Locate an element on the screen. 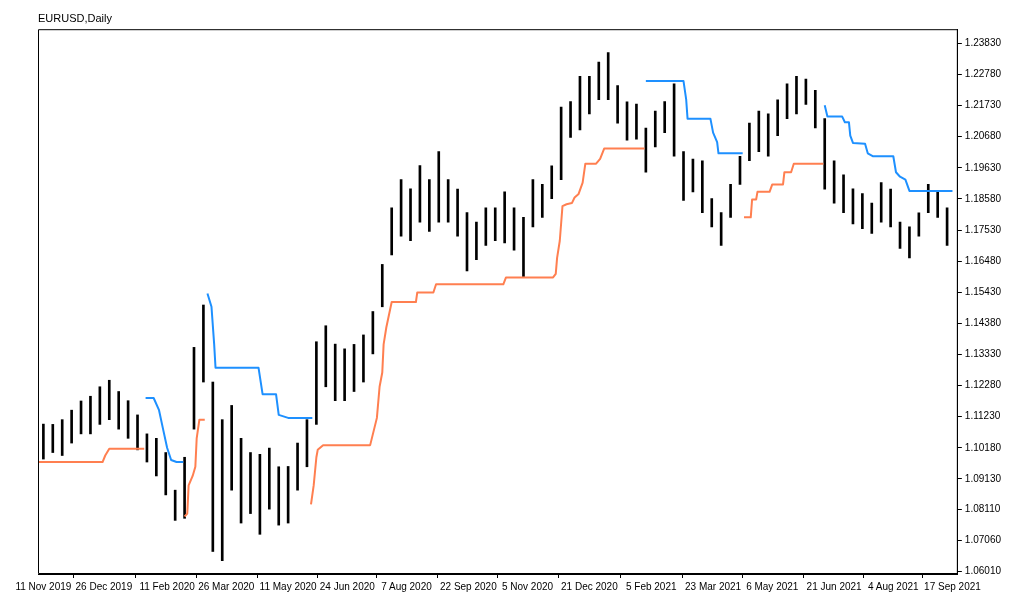 This screenshot has height=605, width=1015. y-tick-label: 1.12280 is located at coordinates (983, 385).